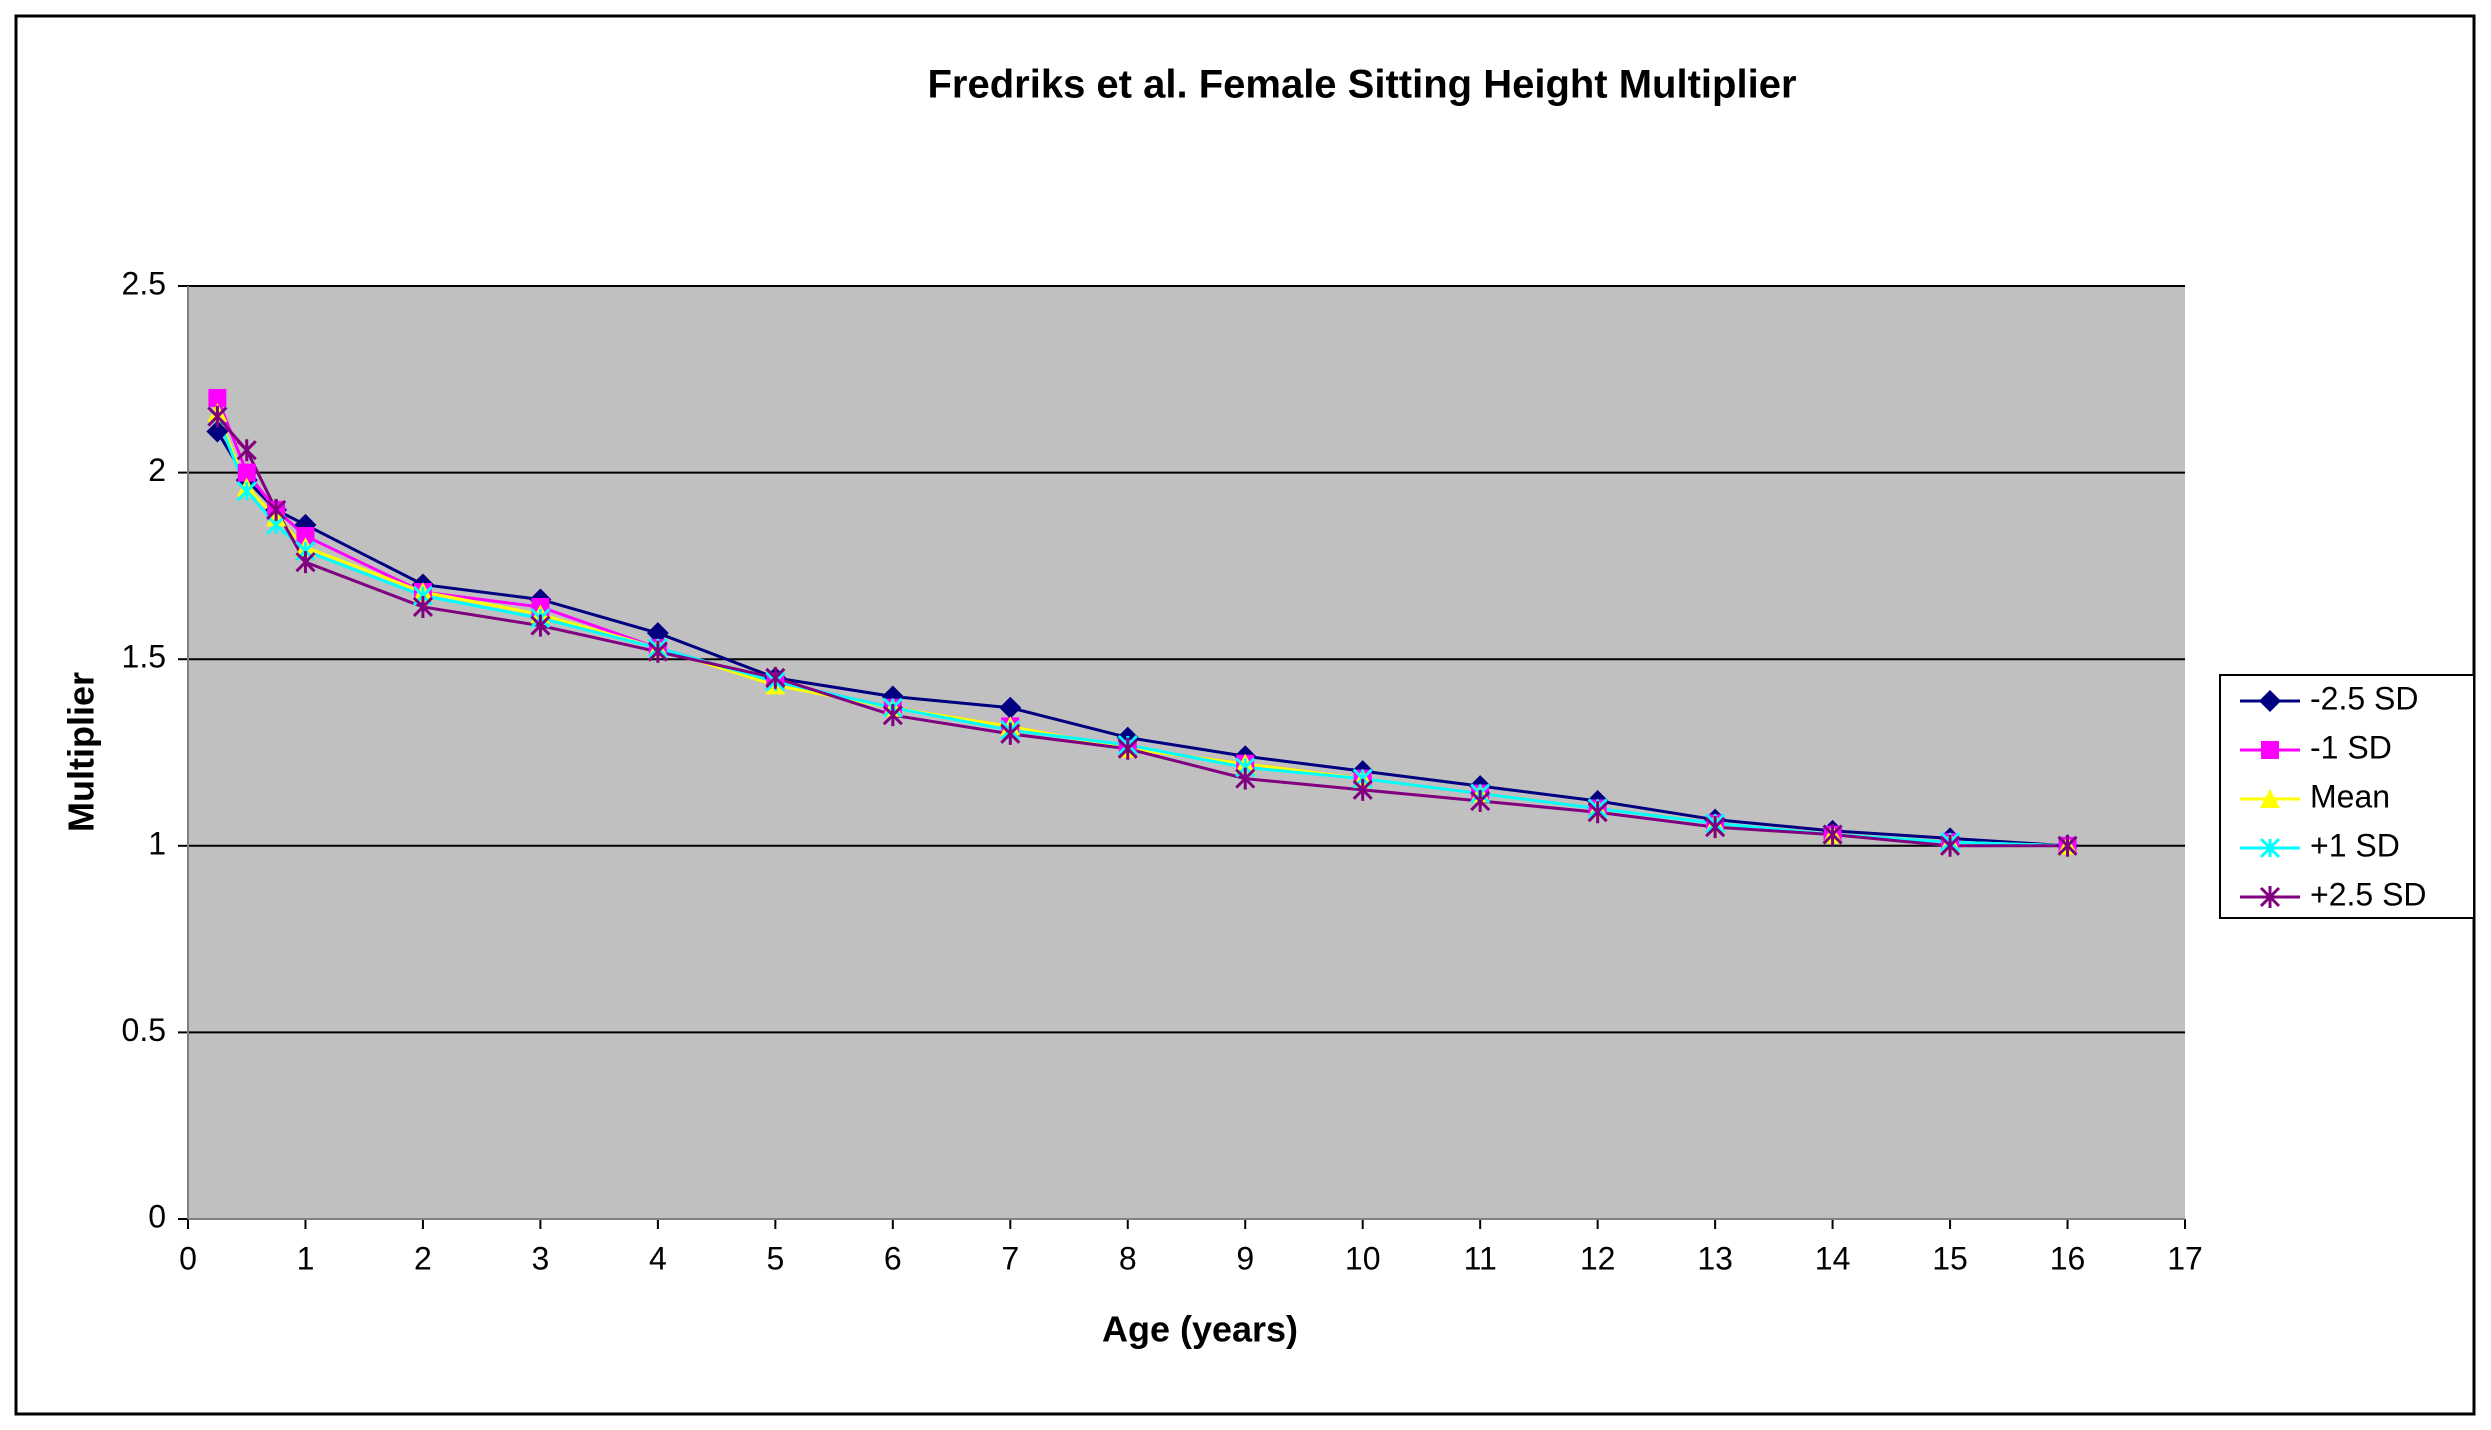 Image resolution: width=2491 pixels, height=1430 pixels. Describe the element at coordinates (306, 1258) in the screenshot. I see `x-tick-label: 1` at that location.